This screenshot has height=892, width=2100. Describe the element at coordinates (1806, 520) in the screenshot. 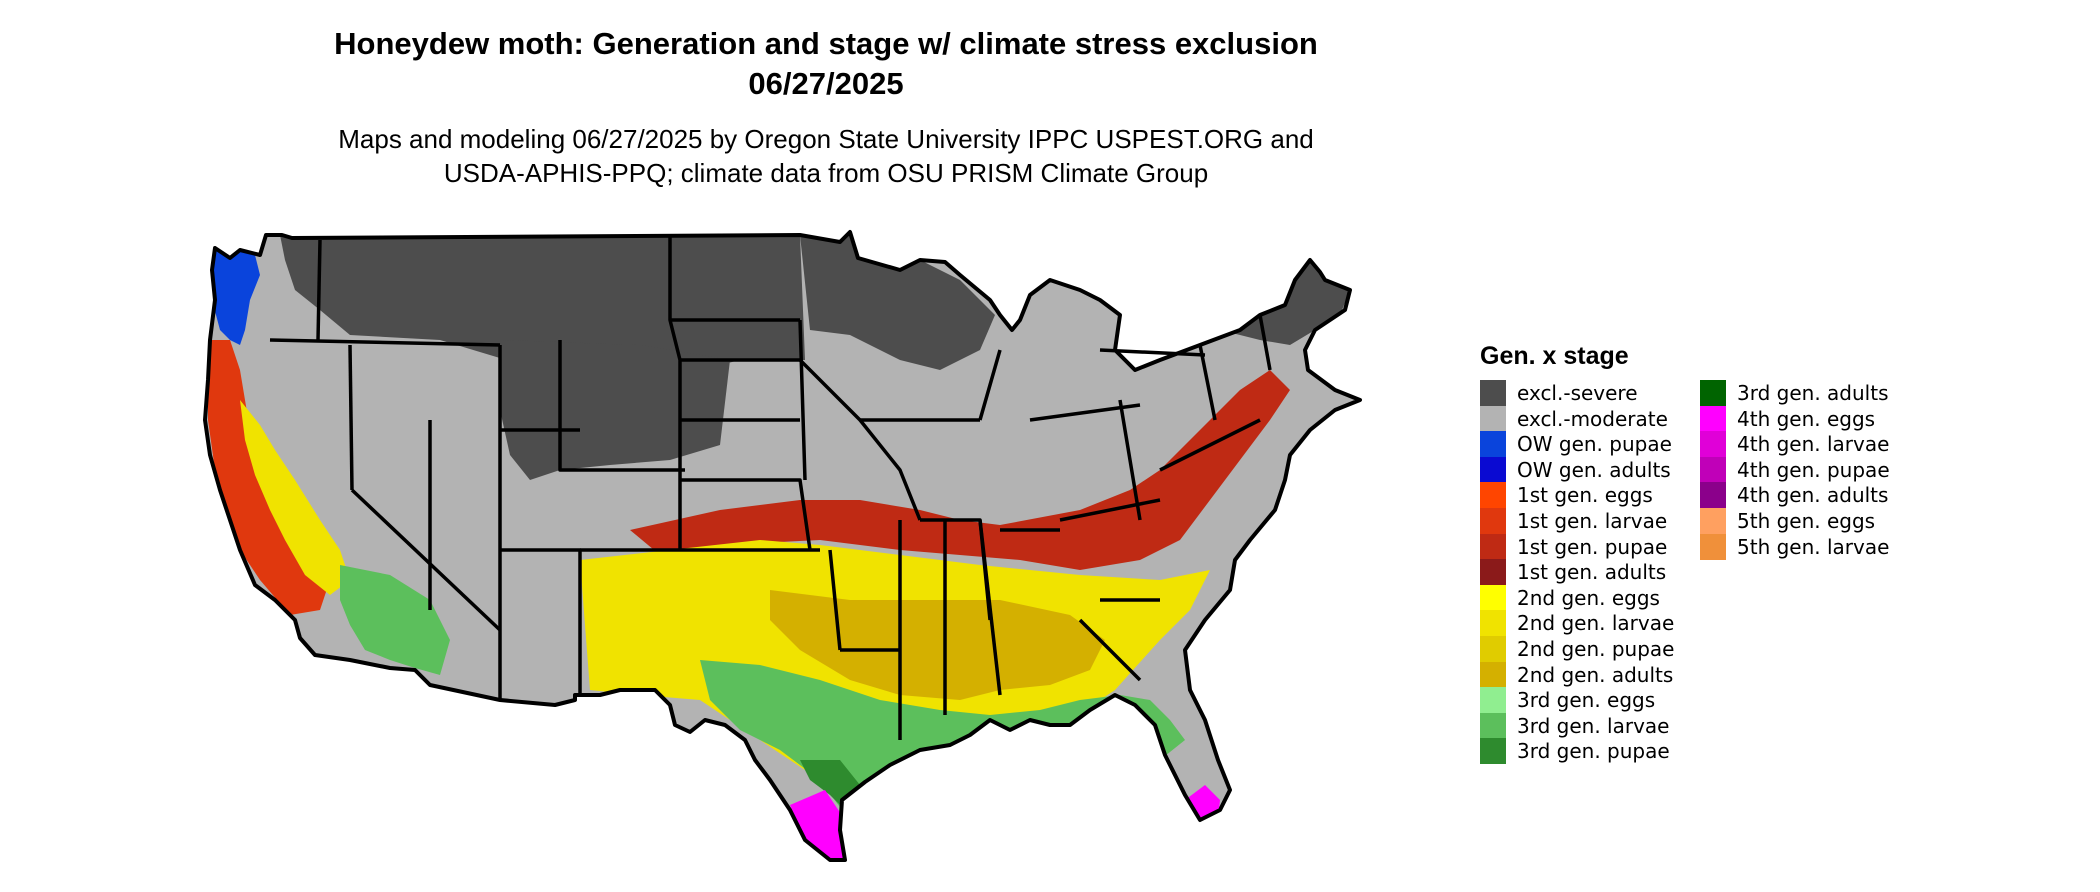

I see `legend-label: 5th gen. eggs` at that location.